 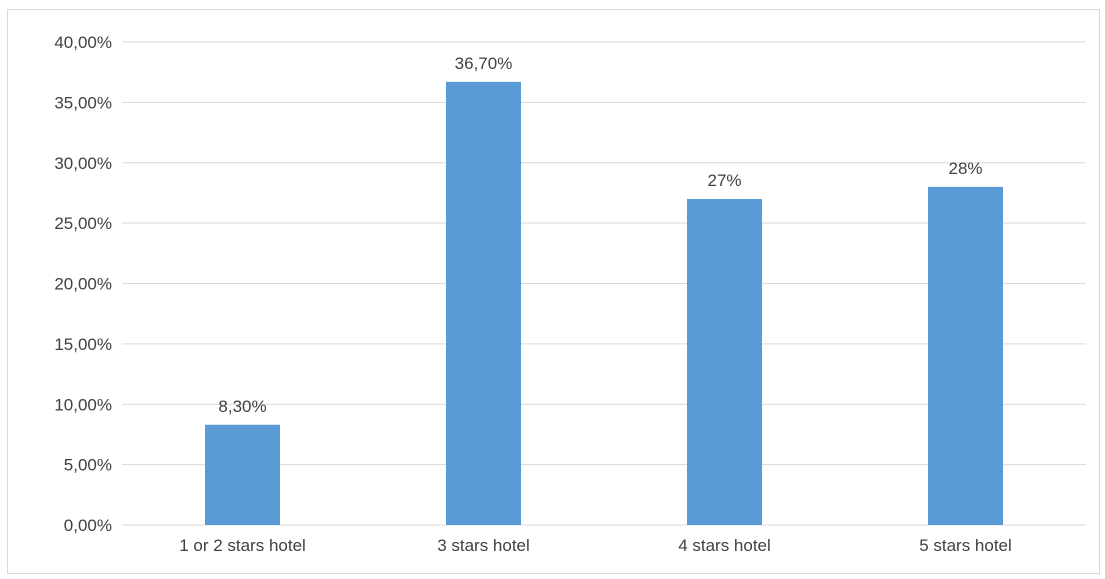 I want to click on data-label: 27%, so click(x=724, y=180).